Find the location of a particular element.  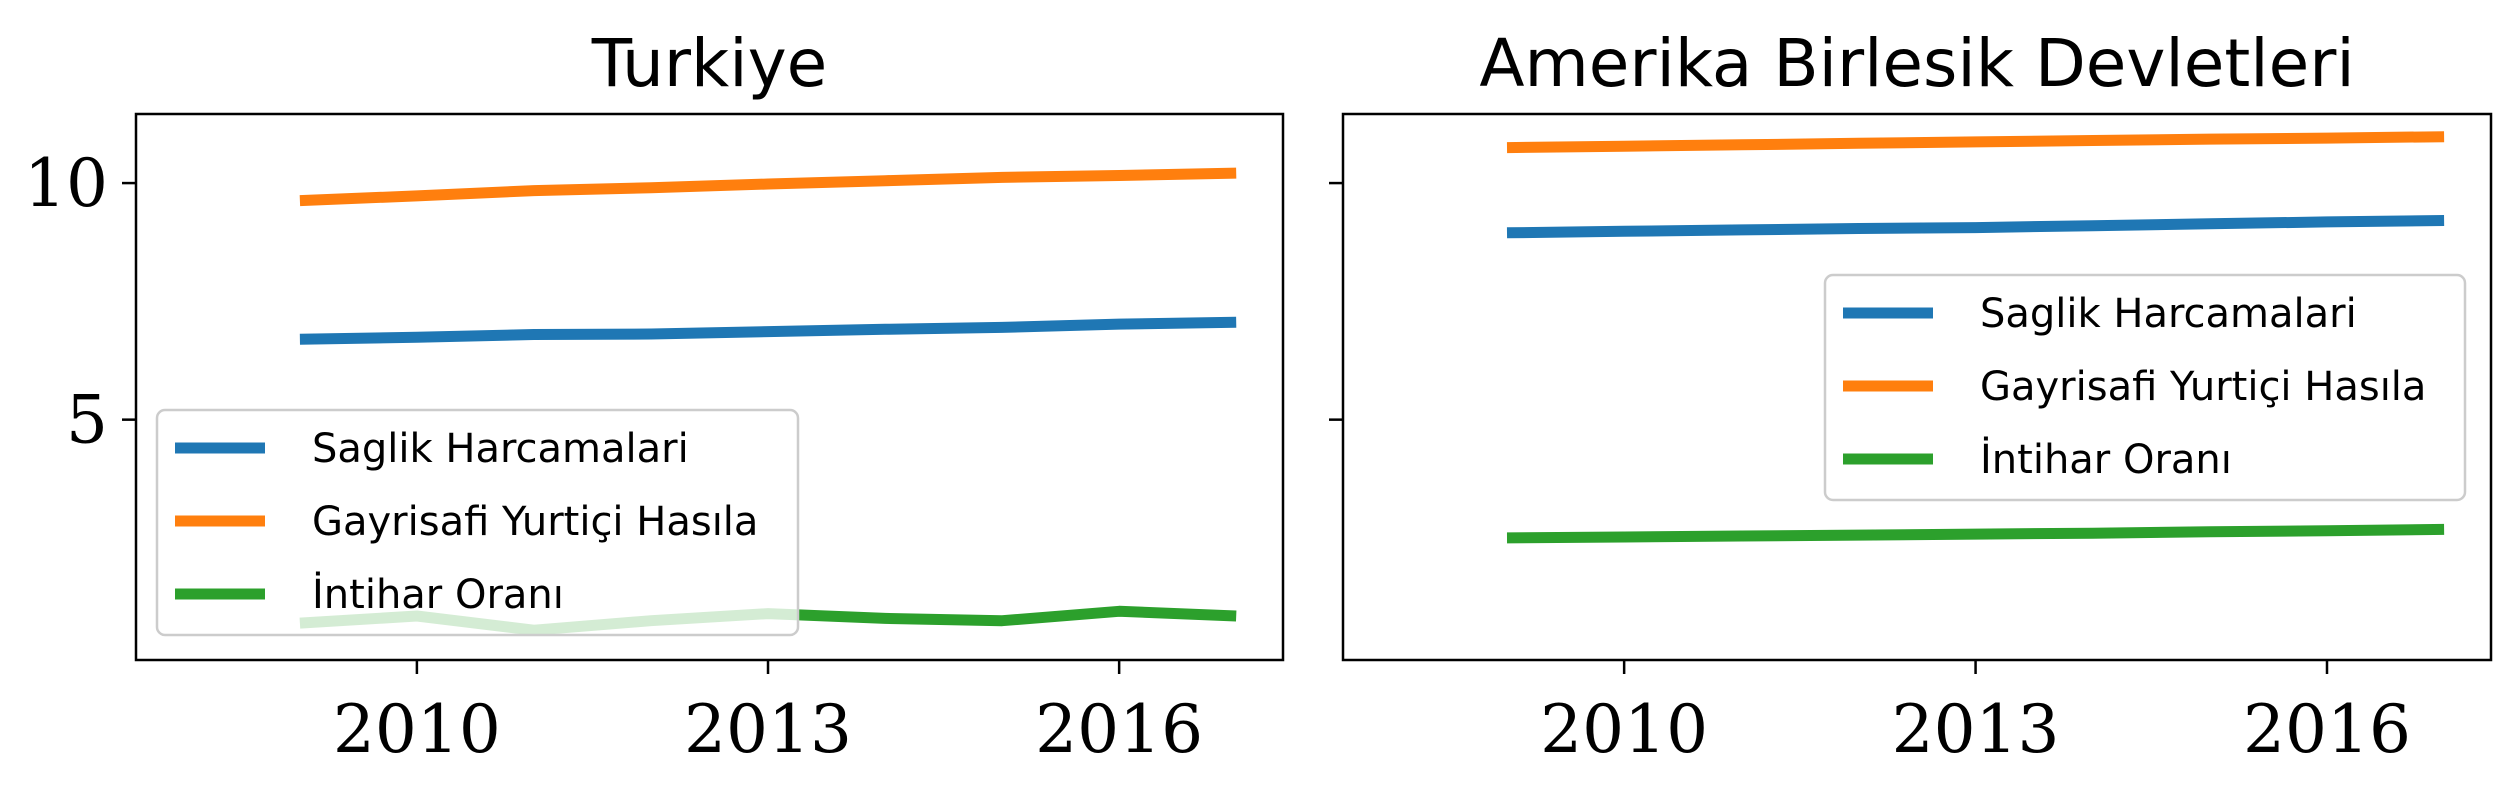

chart-title: Turkiye is located at coordinates (709, 63).